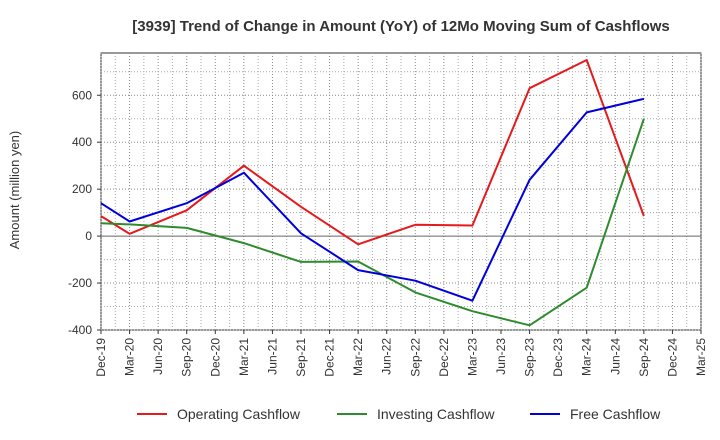 The width and height of the screenshot is (720, 440). What do you see at coordinates (215, 357) in the screenshot?
I see `x-tick-label: Dec-20` at bounding box center [215, 357].